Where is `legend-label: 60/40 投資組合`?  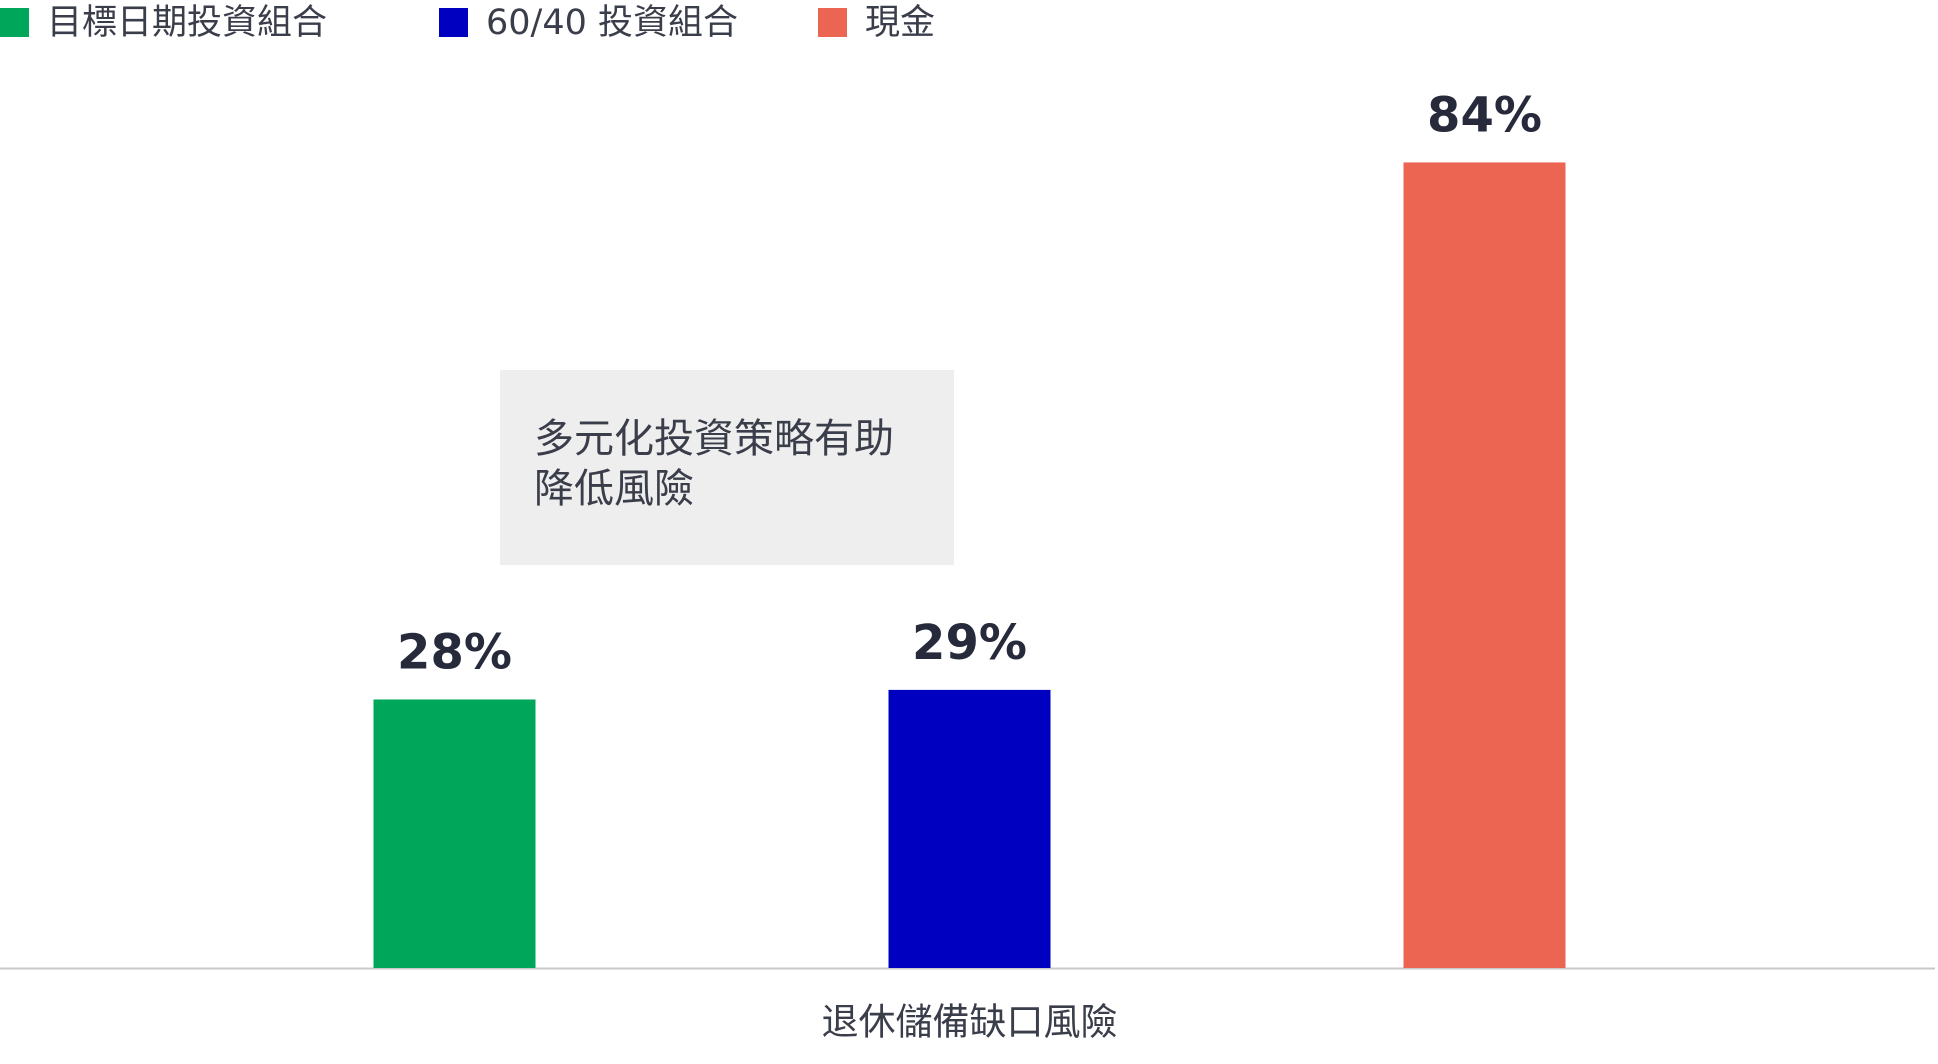
legend-label: 60/40 投資組合 is located at coordinates (612, 23).